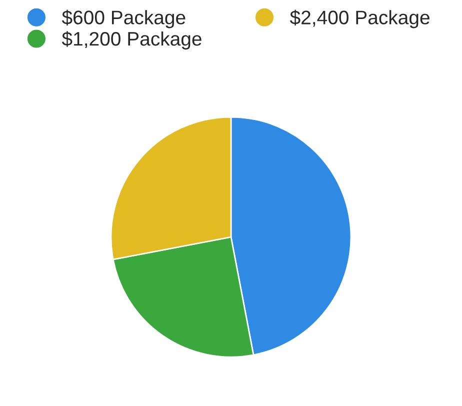  Describe the element at coordinates (132, 40) in the screenshot. I see `legend-label: $1,200 Package` at that location.